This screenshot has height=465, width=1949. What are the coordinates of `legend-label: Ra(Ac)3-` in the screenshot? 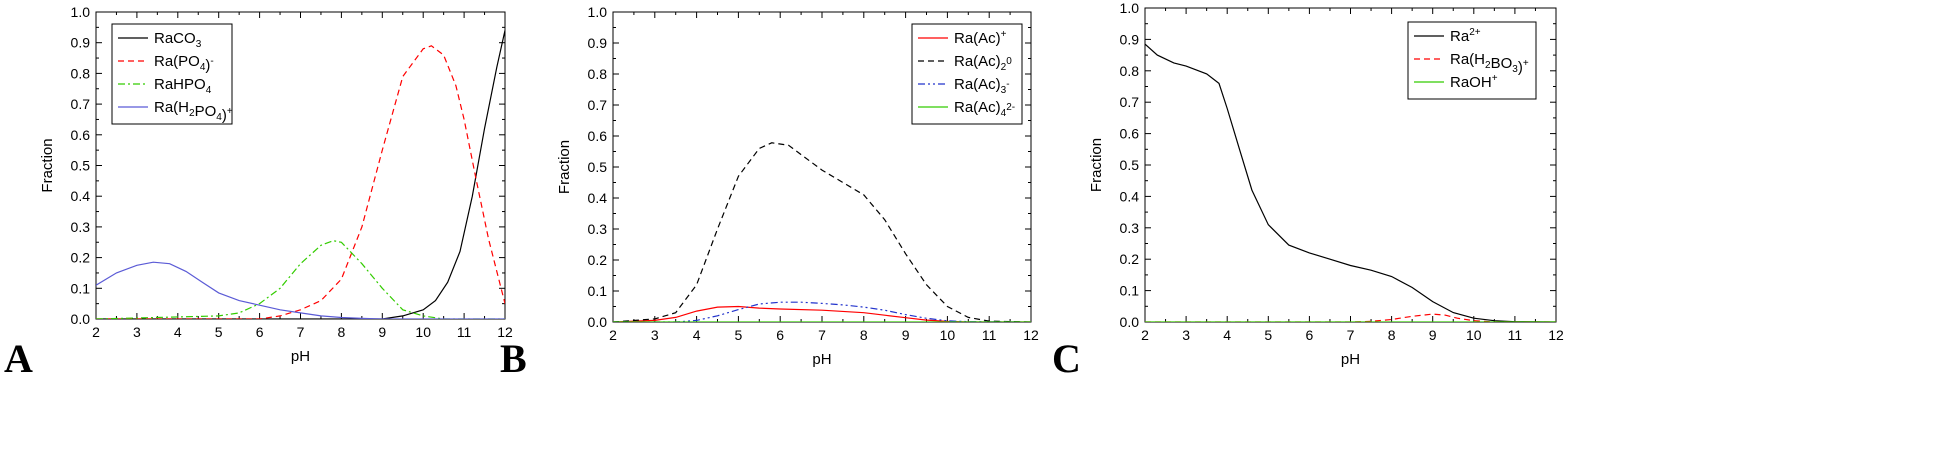 It's located at (982, 86).